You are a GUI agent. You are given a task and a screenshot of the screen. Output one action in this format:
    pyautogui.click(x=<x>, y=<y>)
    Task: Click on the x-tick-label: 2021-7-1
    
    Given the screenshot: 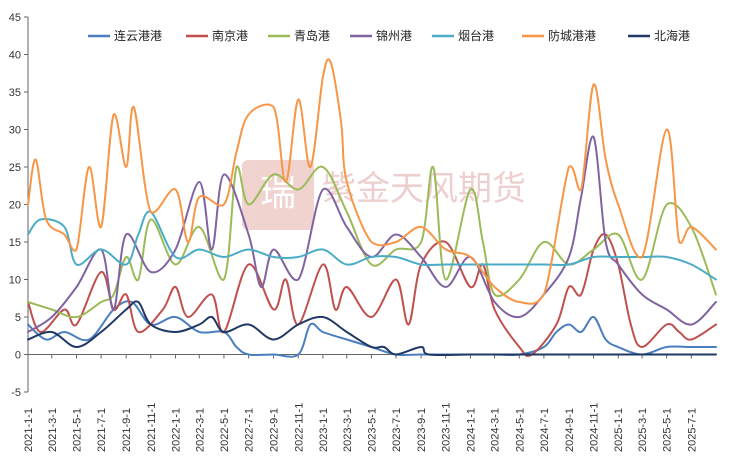 What is the action you would take?
    pyautogui.click(x=102, y=430)
    